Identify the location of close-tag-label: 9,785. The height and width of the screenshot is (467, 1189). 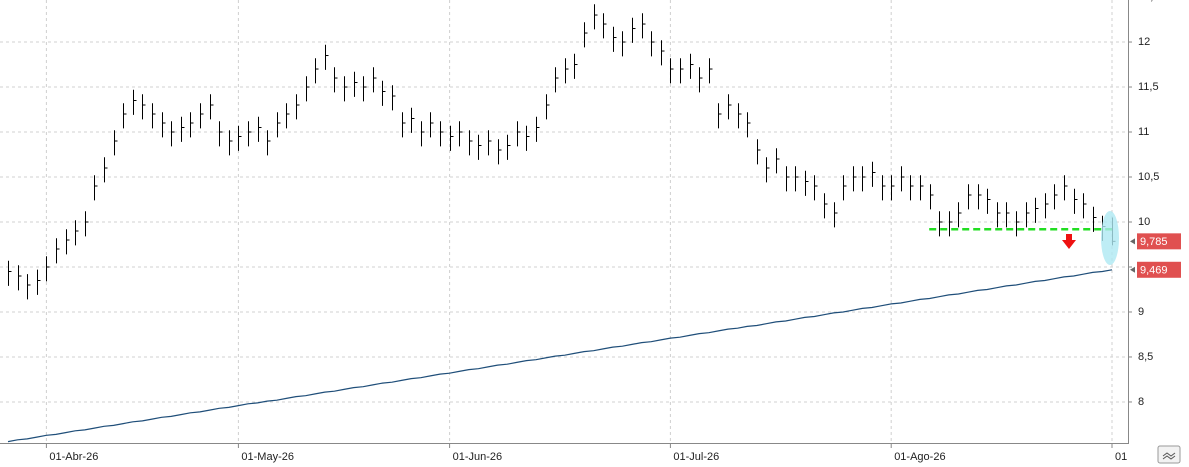
(1154, 242).